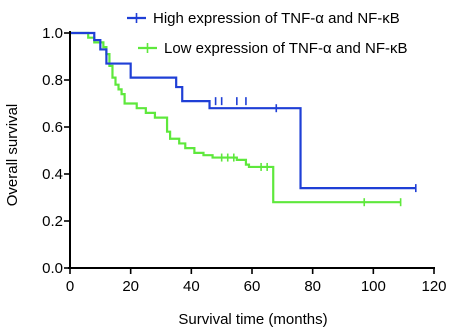  I want to click on y-tick-label: 0.0, so click(52, 268).